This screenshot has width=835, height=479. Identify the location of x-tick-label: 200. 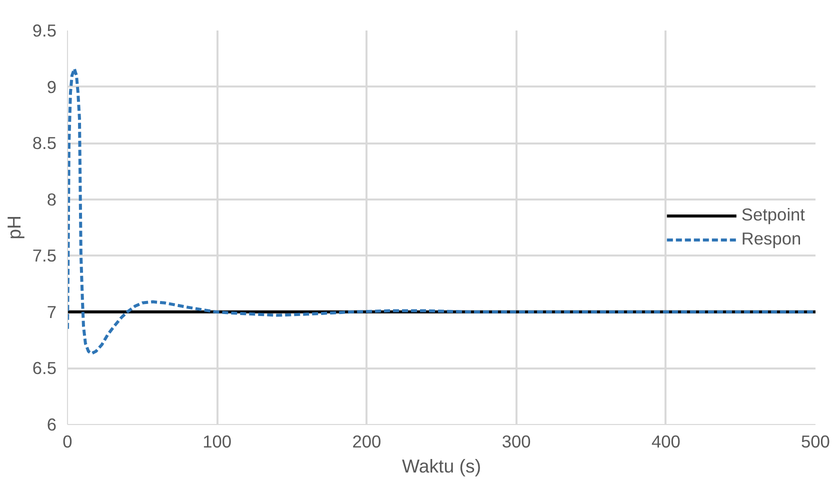
(367, 442).